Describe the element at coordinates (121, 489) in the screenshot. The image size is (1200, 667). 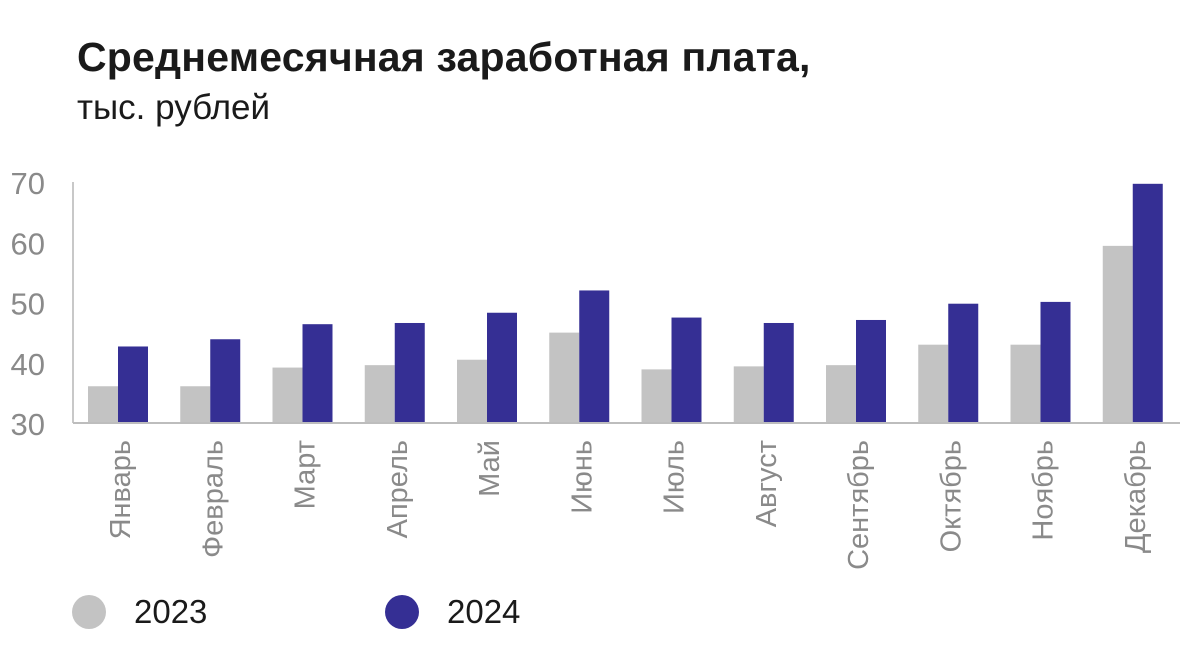
I see `x-tick-label: Январь` at that location.